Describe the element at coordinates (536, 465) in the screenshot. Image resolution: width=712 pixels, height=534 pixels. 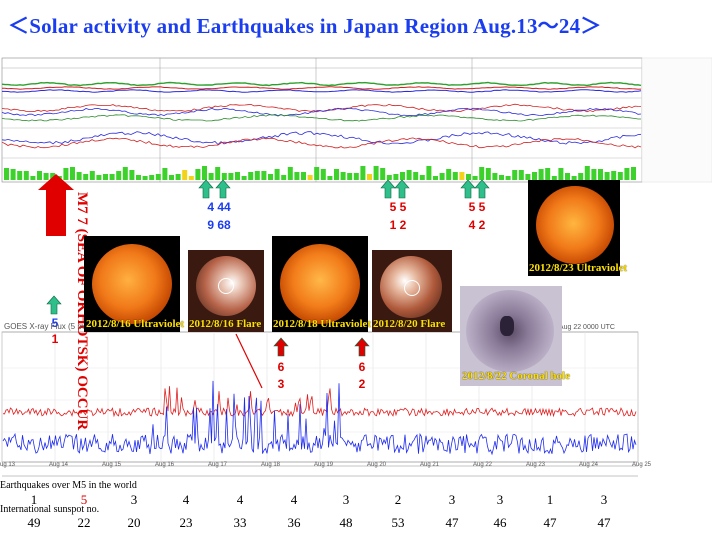
I see `xray-date-label: Aug 23` at that location.